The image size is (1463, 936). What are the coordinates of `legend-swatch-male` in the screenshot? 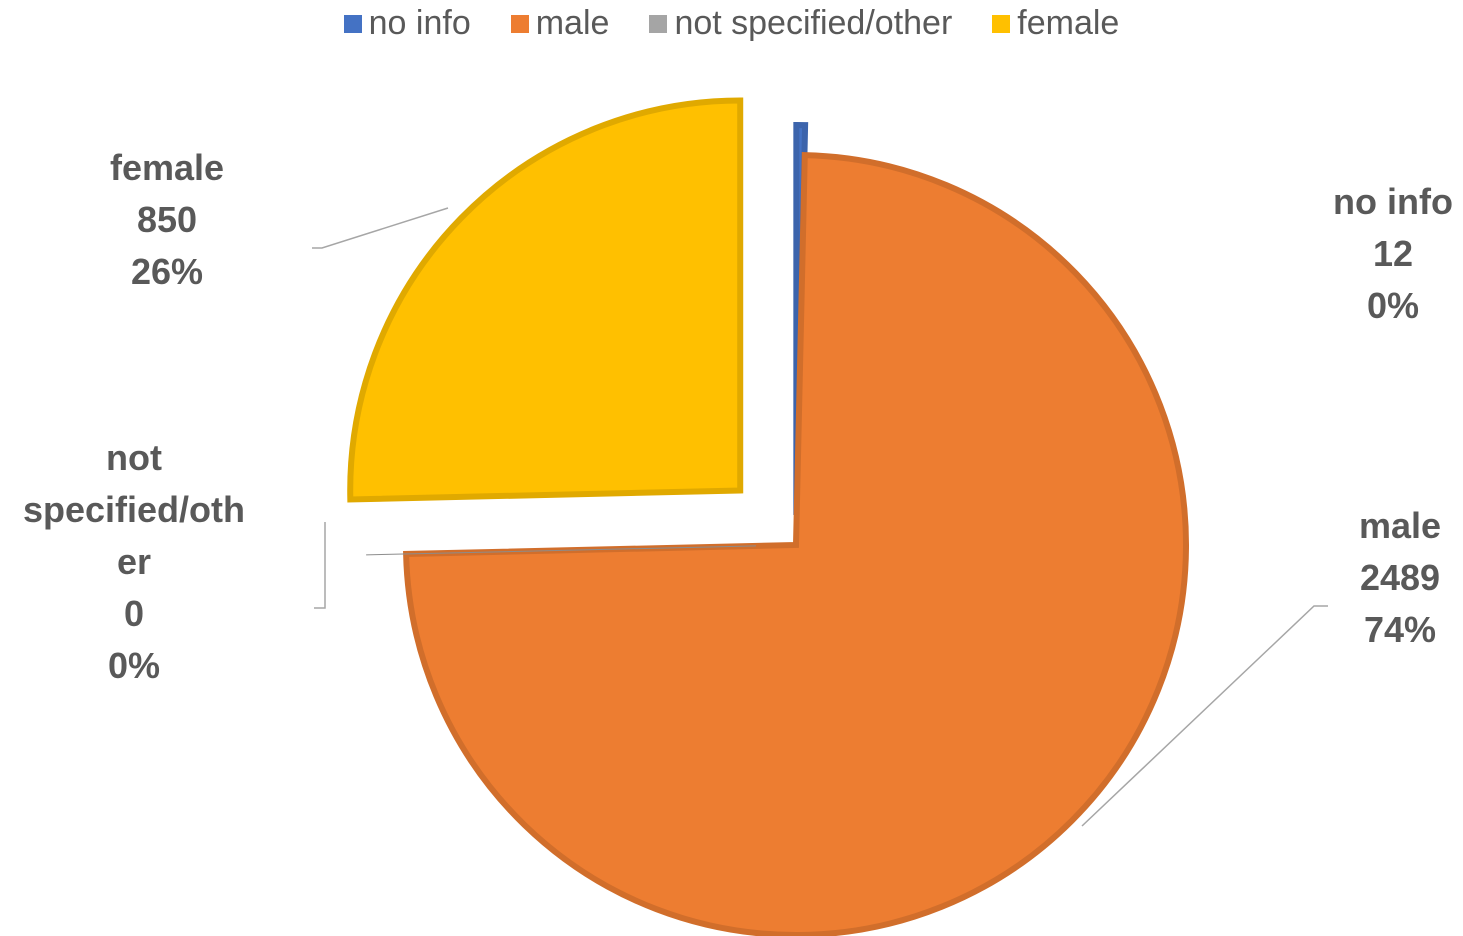 It's located at (519, 23).